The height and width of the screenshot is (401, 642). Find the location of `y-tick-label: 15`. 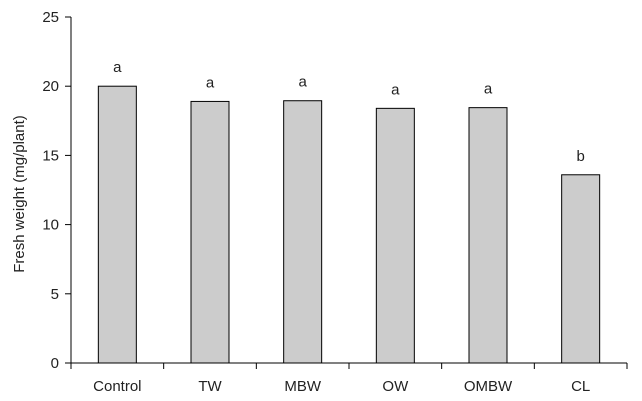

y-tick-label: 15 is located at coordinates (50, 155).